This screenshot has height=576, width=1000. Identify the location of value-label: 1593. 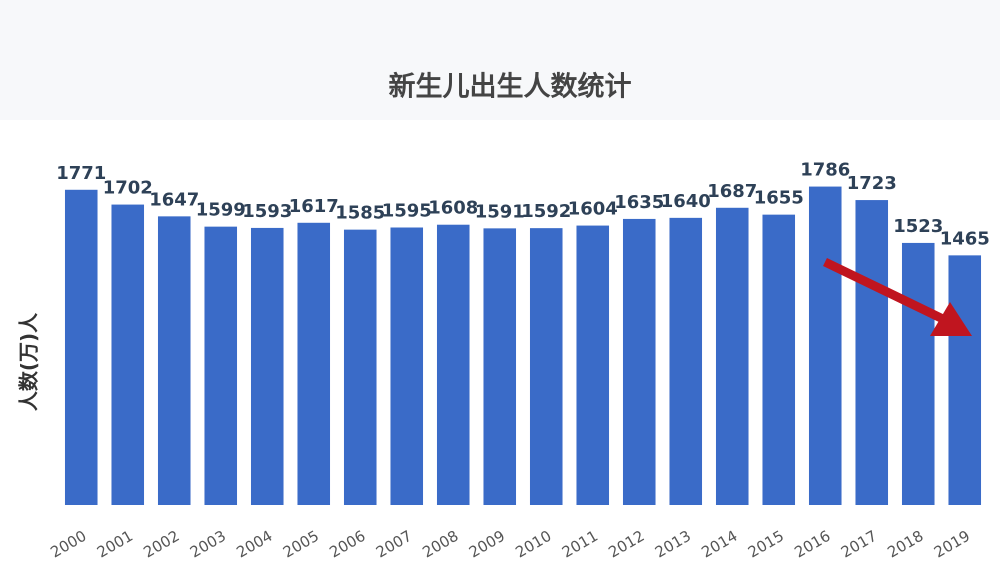
(267, 211).